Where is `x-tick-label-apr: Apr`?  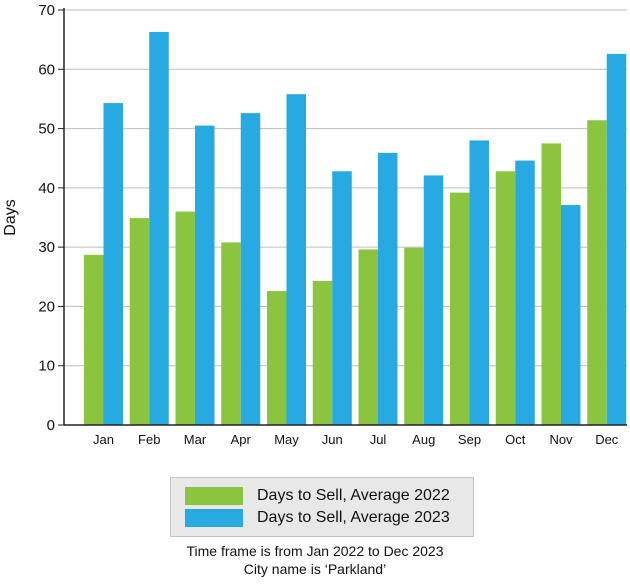
x-tick-label-apr: Apr is located at coordinates (241, 439).